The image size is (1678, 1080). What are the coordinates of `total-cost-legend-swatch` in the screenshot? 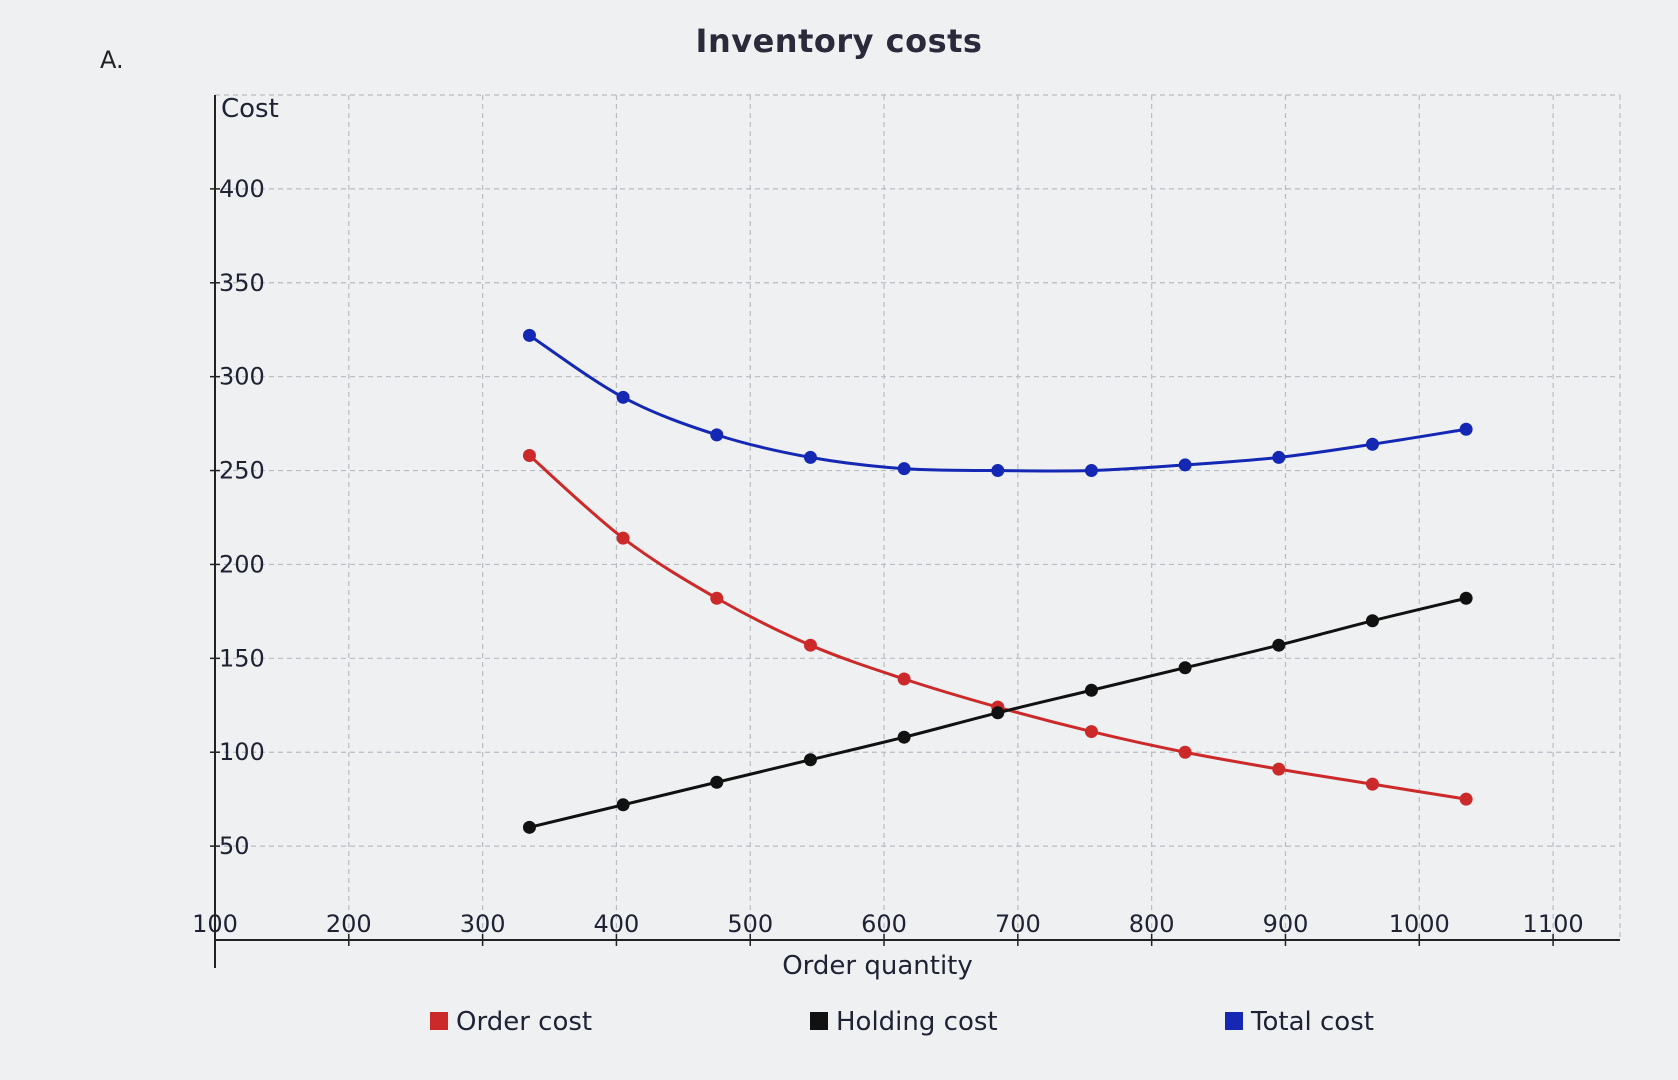 It's located at (1234, 1021).